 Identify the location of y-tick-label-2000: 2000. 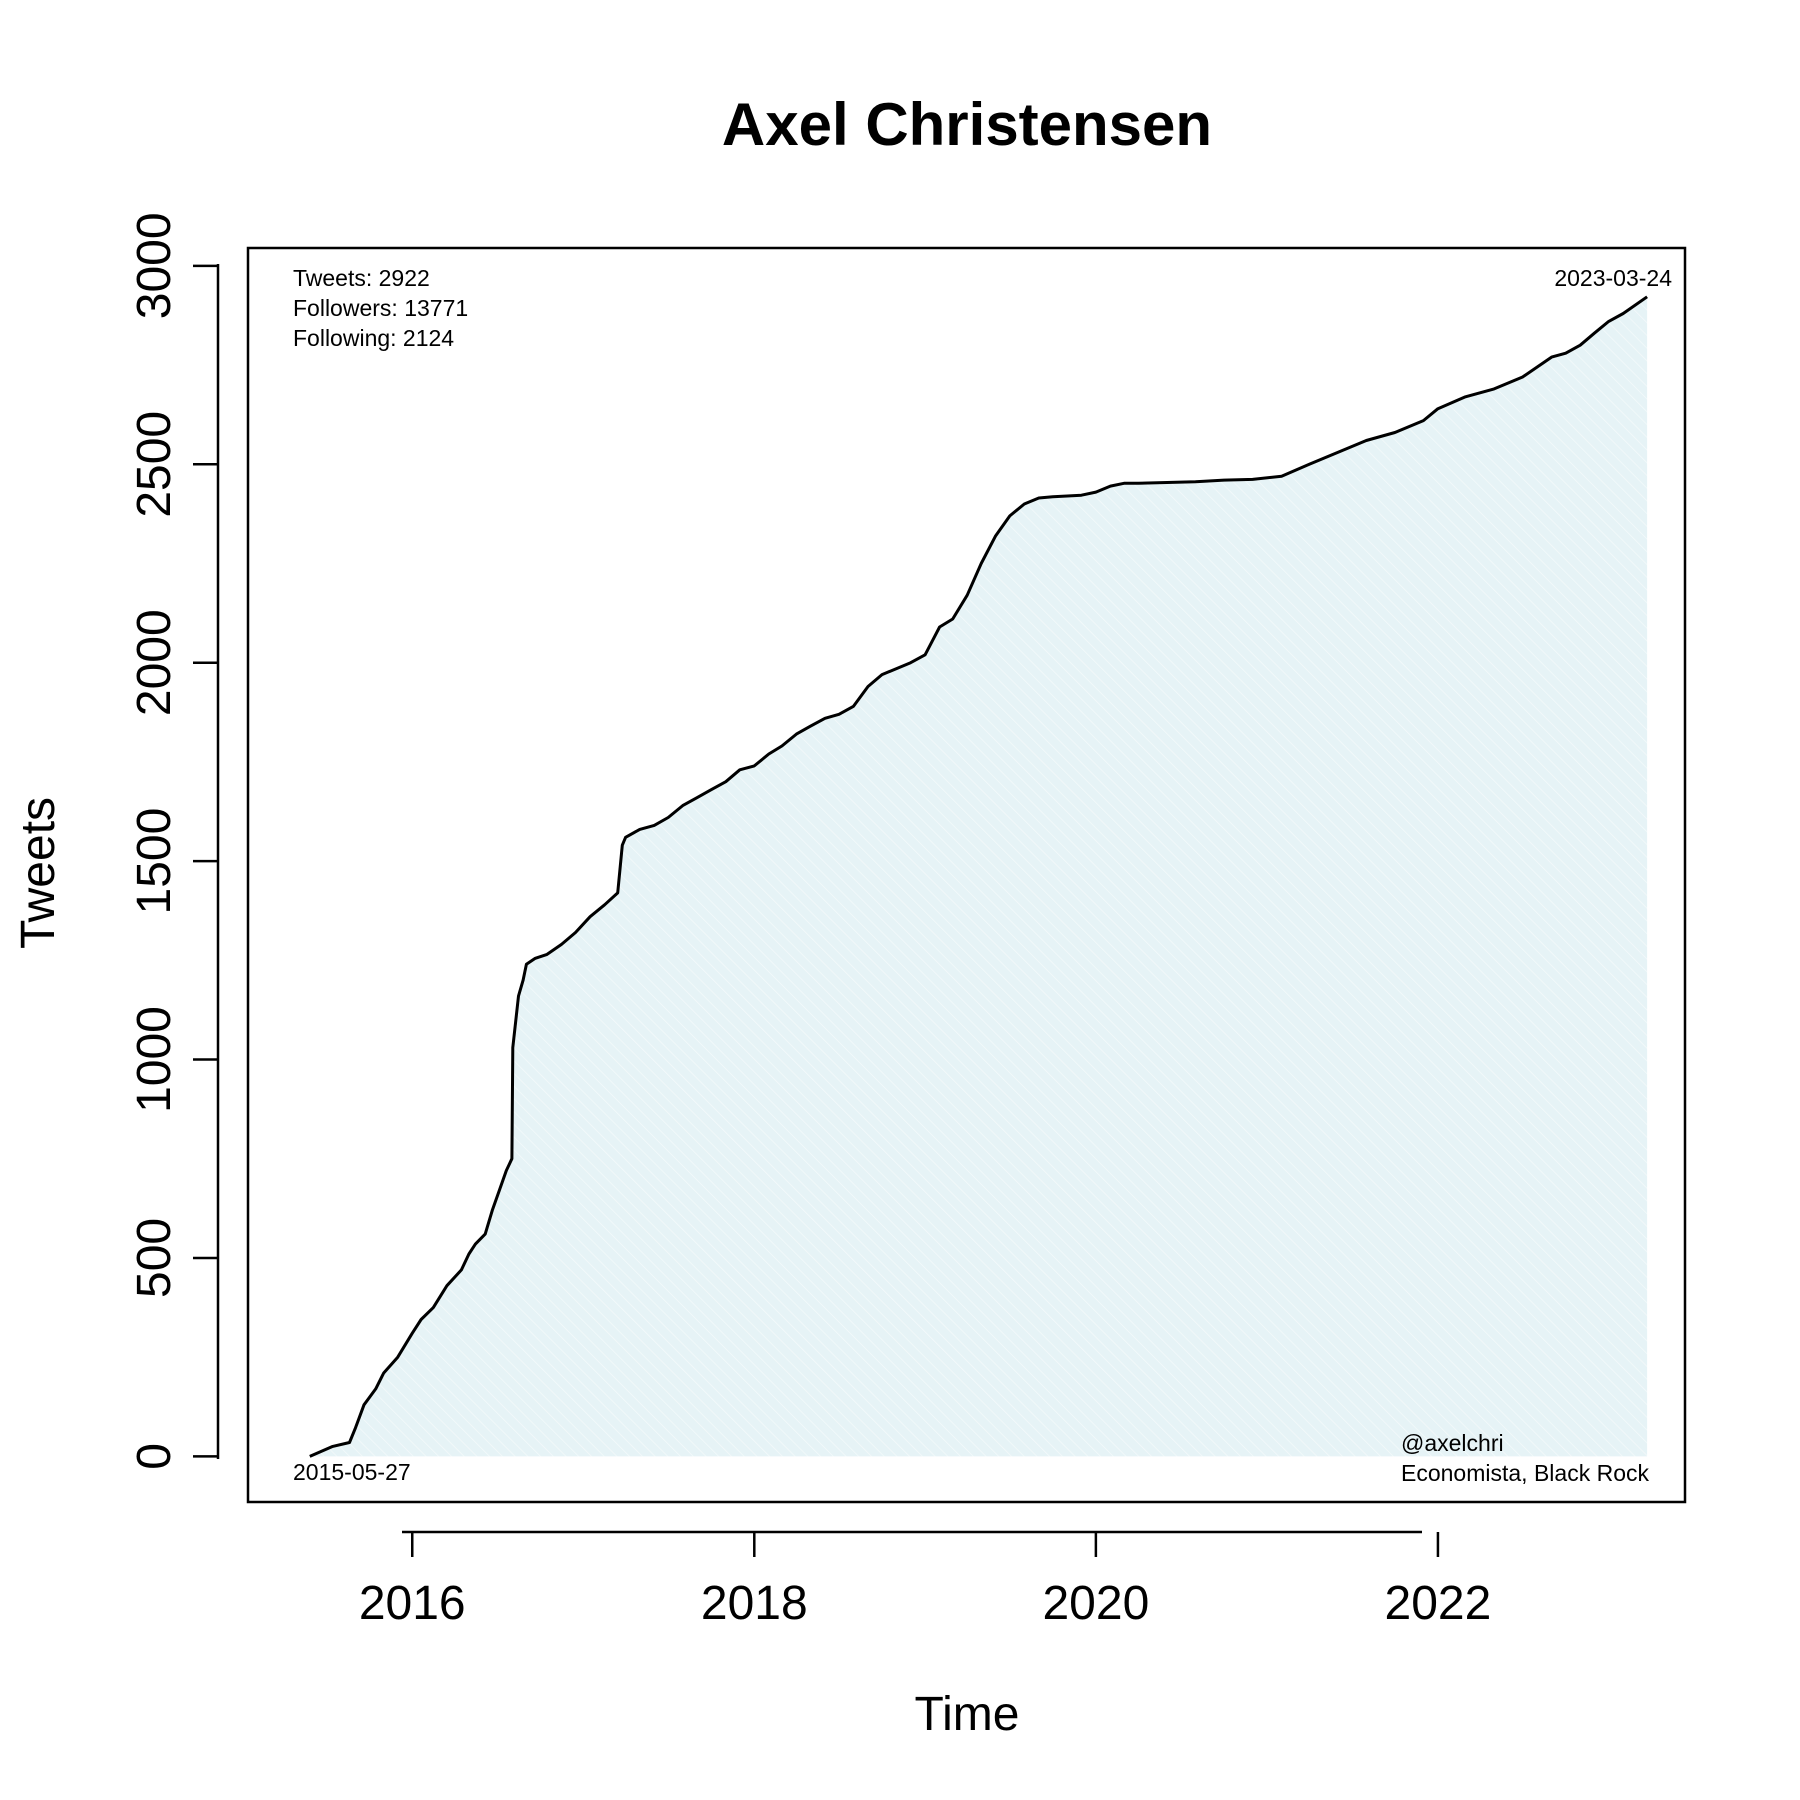
(154, 662).